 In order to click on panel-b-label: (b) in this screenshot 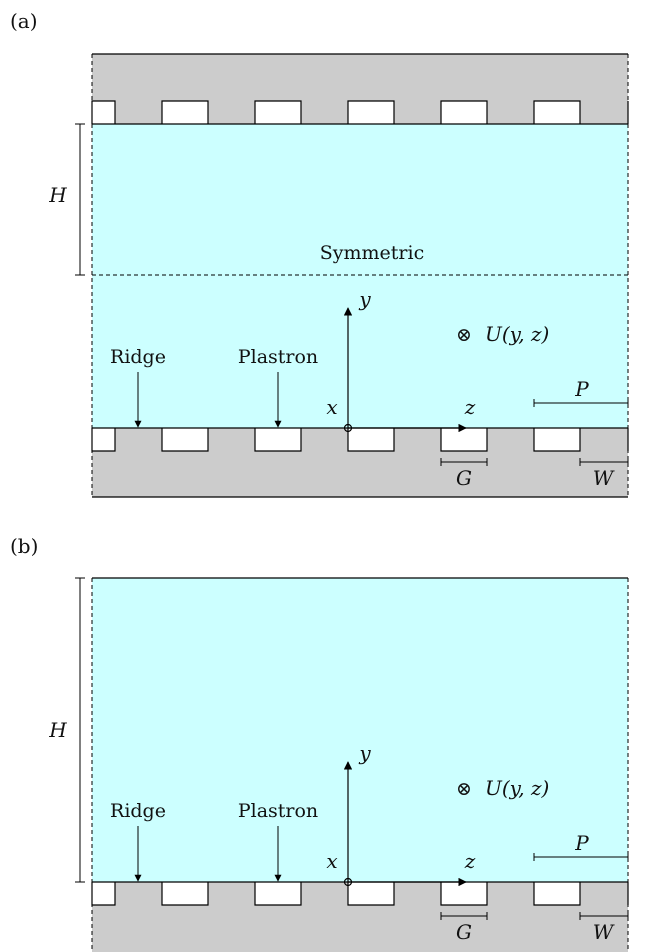, I will do `click(24, 546)`.